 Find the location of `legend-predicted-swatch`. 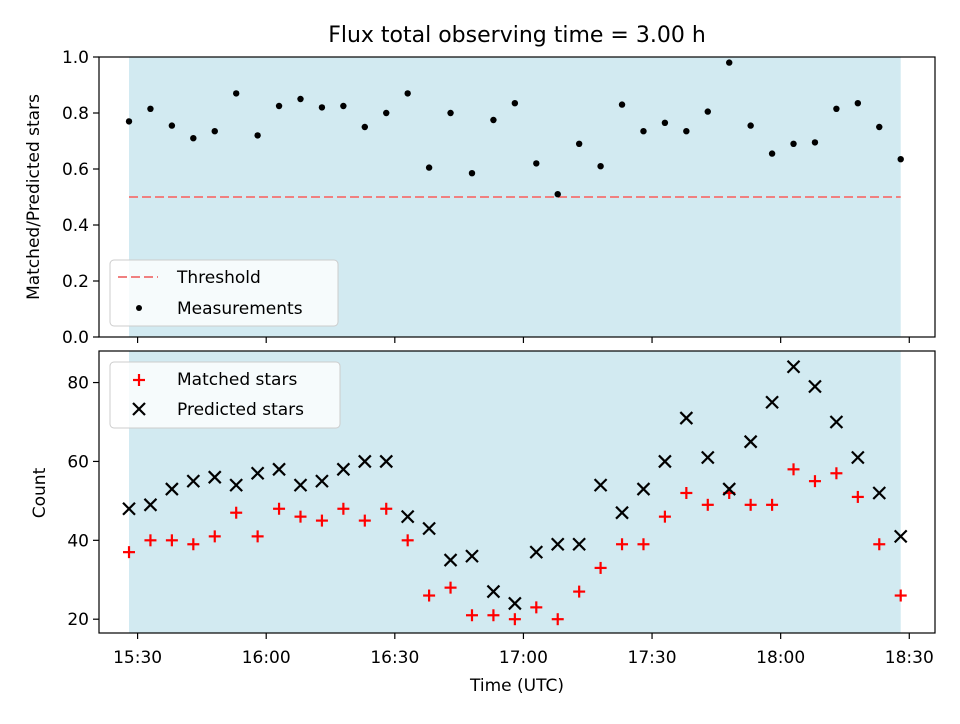

legend-predicted-swatch is located at coordinates (139, 409).